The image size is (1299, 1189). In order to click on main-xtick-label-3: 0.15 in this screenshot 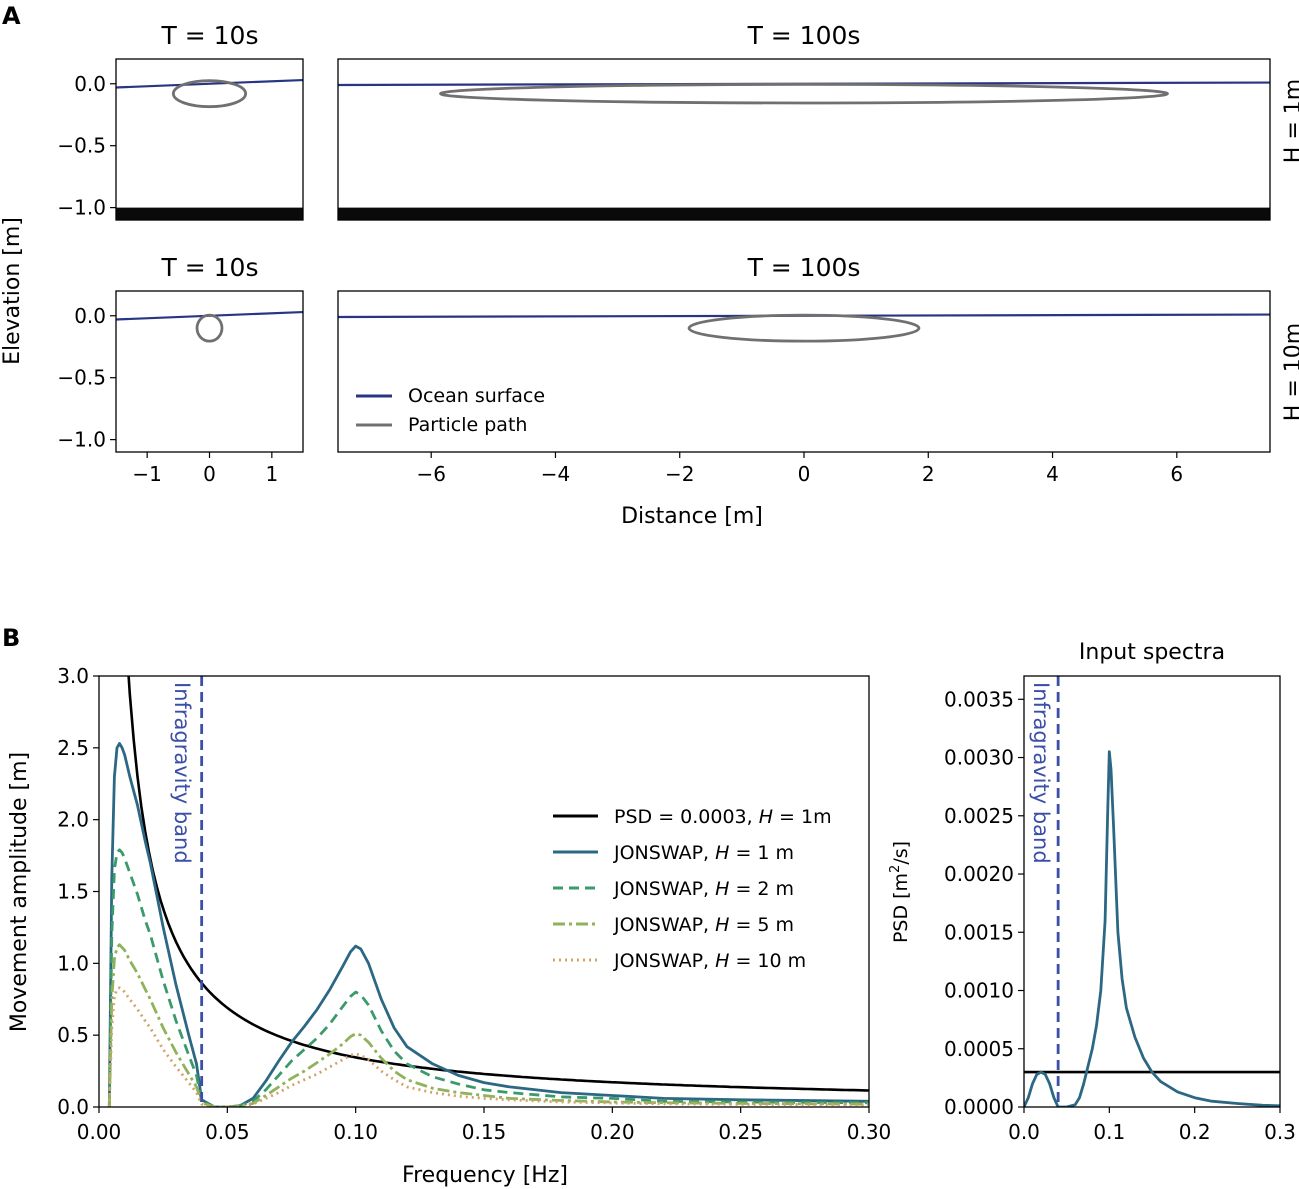, I will do `click(484, 1132)`.